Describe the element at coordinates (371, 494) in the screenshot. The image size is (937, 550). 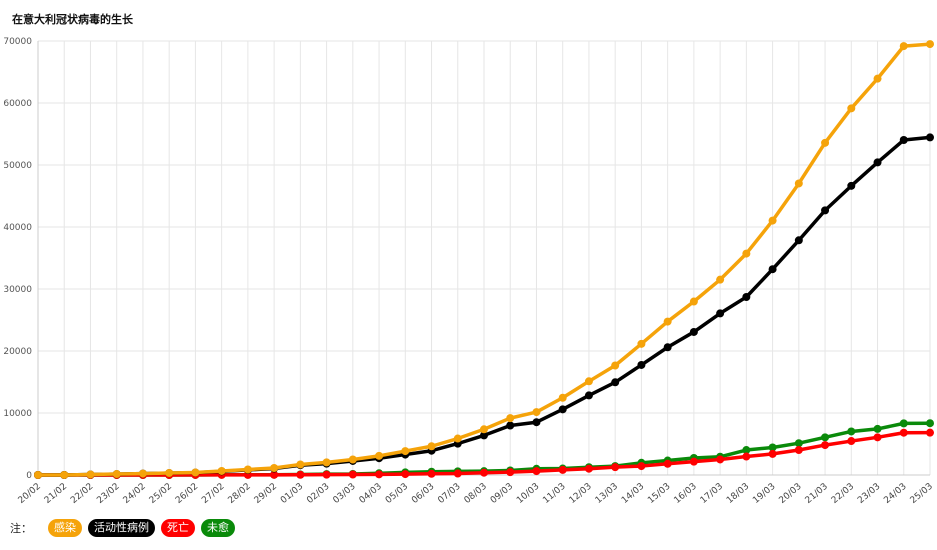
I see `x-tick-label: 04/03` at that location.